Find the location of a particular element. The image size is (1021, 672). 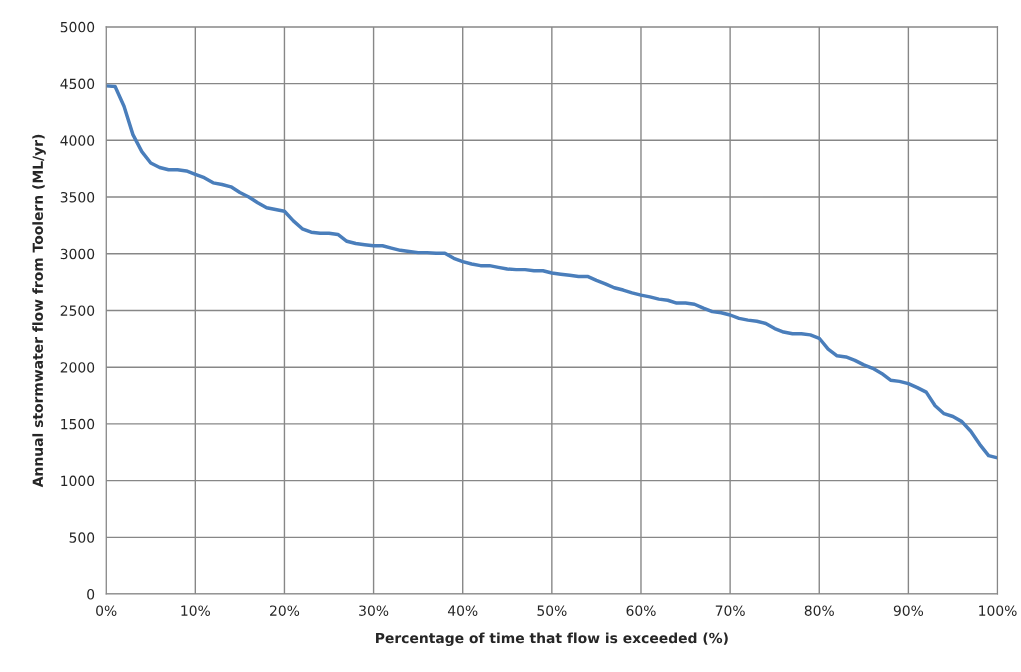

x-tick-label: 100% is located at coordinates (998, 610).